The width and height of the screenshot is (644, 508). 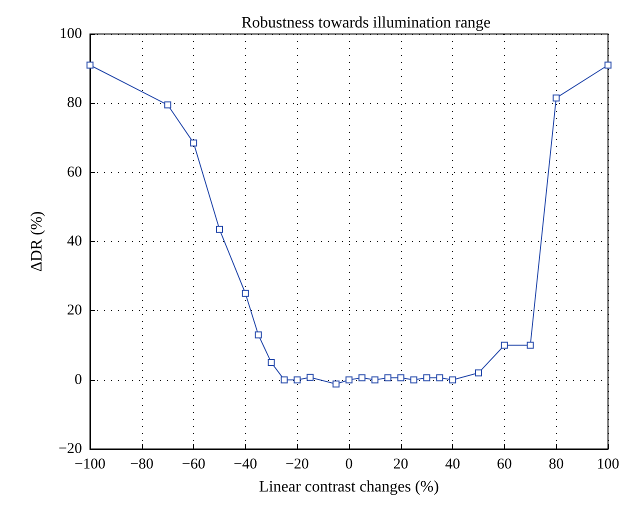 I want to click on x-tick-label: −60, so click(x=194, y=464).